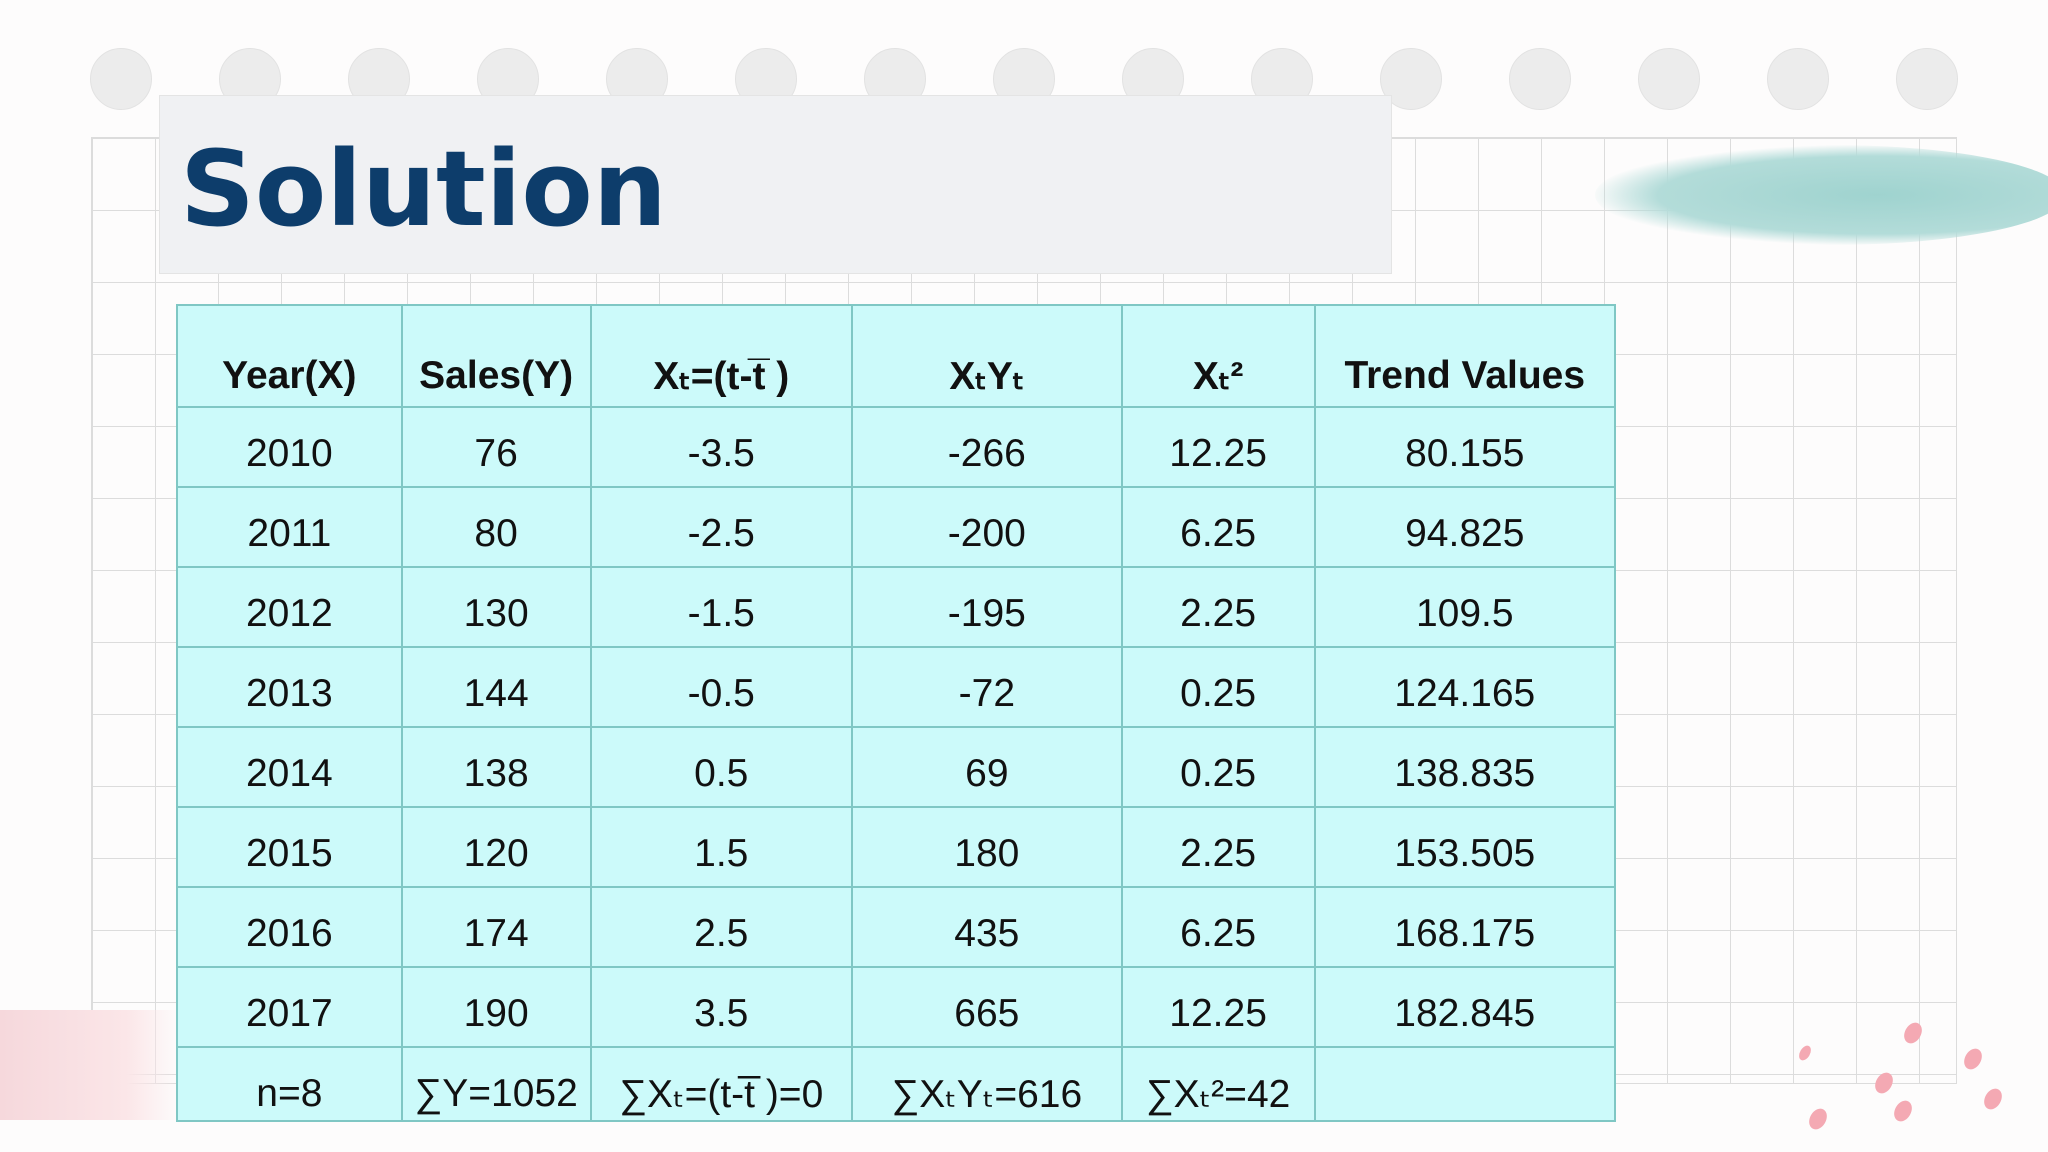 The width and height of the screenshot is (2048, 1152). What do you see at coordinates (986, 687) in the screenshot?
I see `table-cell: -72` at bounding box center [986, 687].